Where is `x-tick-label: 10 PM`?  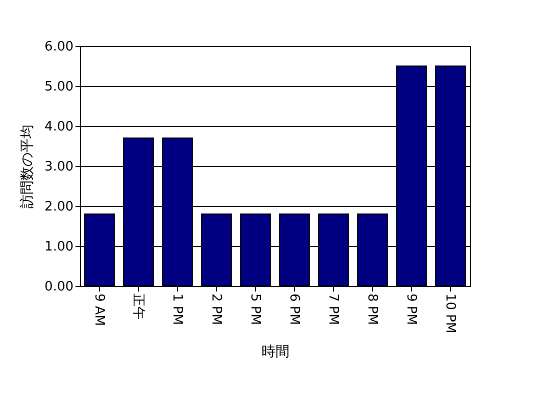
x-tick-label: 10 PM is located at coordinates (450, 314).